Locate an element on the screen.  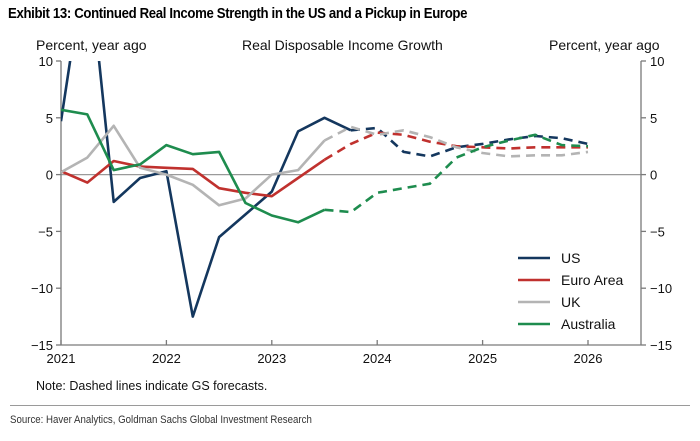
x-tick-label: 2021 is located at coordinates (61, 358).